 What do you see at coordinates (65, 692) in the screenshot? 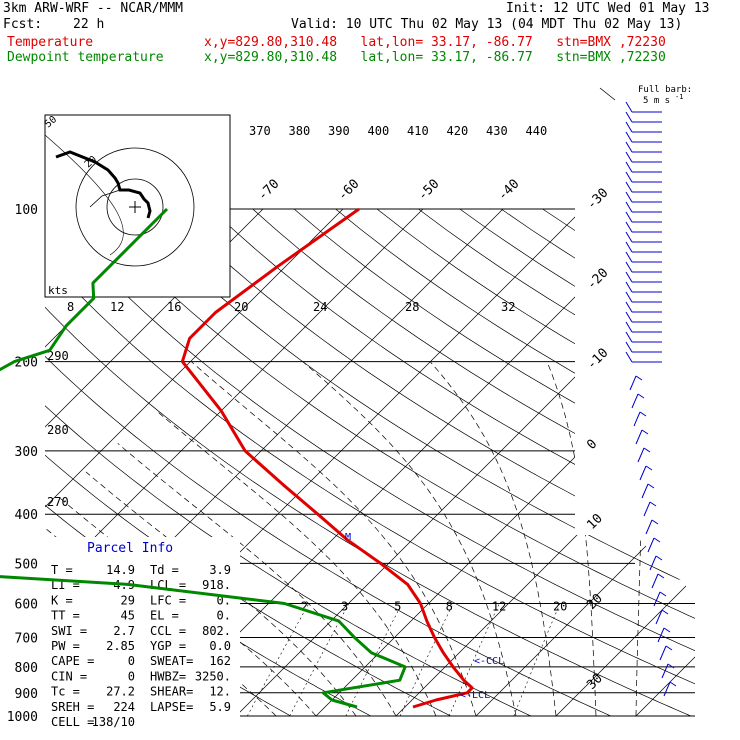
I see `parcel-cell-8-0: Tc =` at bounding box center [65, 692].